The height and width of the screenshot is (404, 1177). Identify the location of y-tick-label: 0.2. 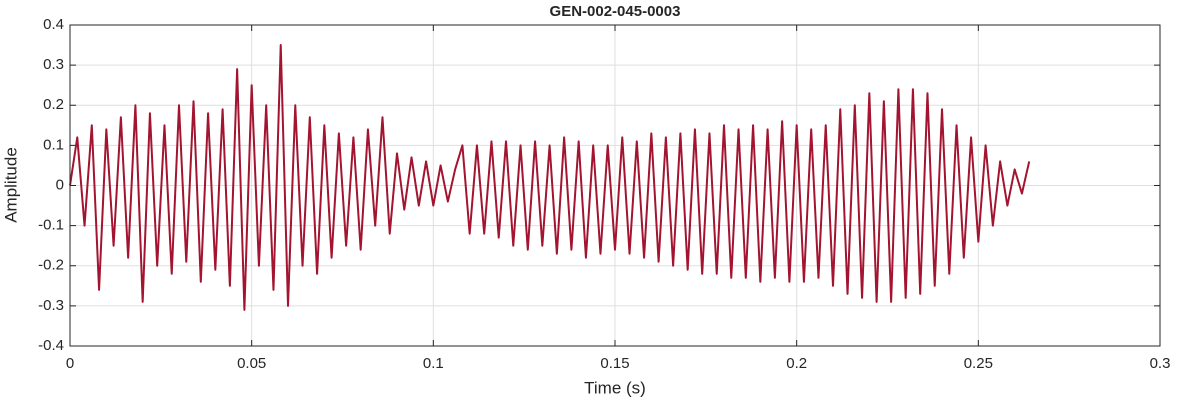
(53, 104).